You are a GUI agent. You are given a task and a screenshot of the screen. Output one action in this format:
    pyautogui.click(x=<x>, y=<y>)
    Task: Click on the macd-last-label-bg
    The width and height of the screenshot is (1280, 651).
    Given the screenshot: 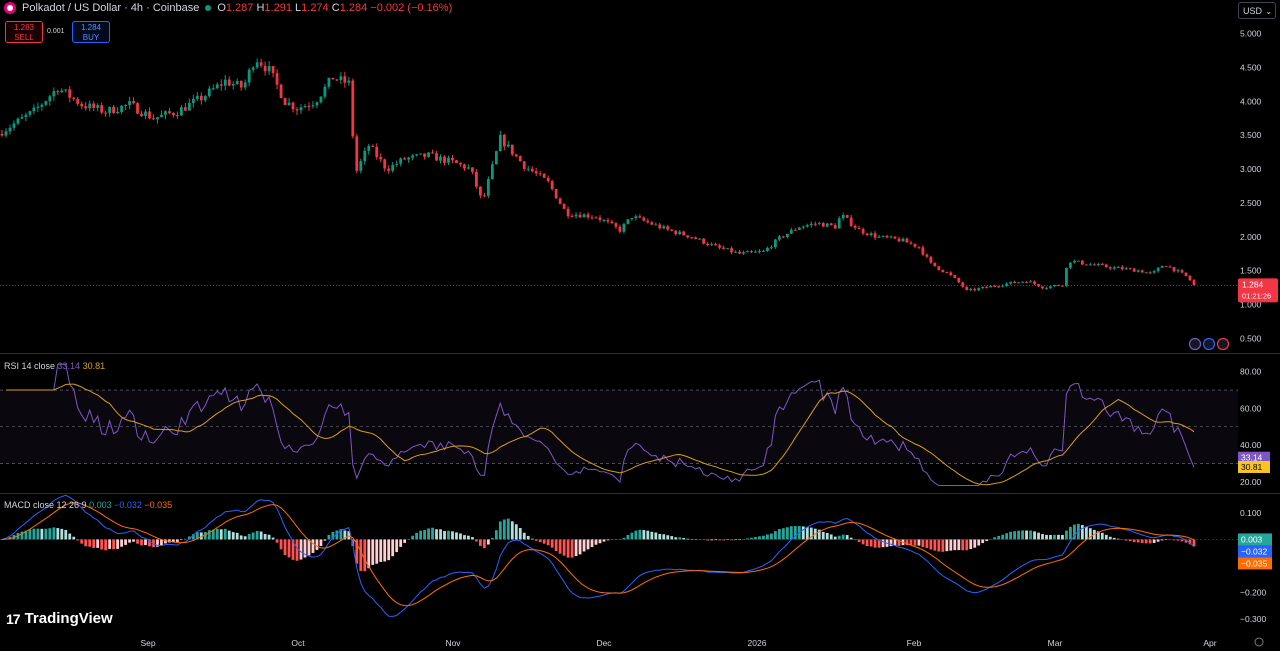 What is the action you would take?
    pyautogui.click(x=1255, y=539)
    